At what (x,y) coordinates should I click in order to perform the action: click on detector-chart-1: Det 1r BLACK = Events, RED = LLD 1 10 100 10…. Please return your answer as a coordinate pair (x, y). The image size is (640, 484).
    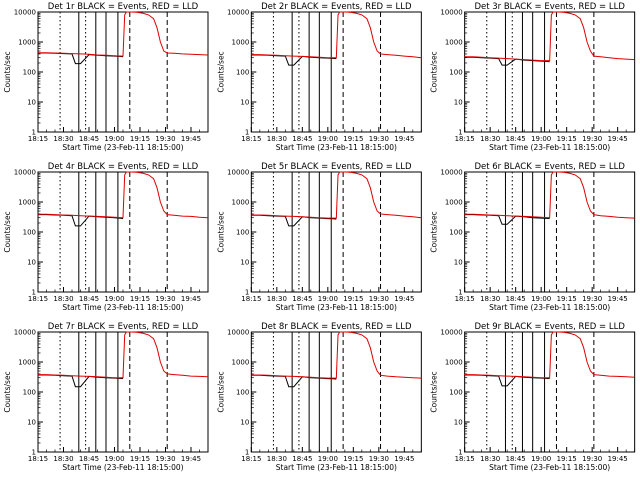
    Looking at the image, I should click on (106, 77).